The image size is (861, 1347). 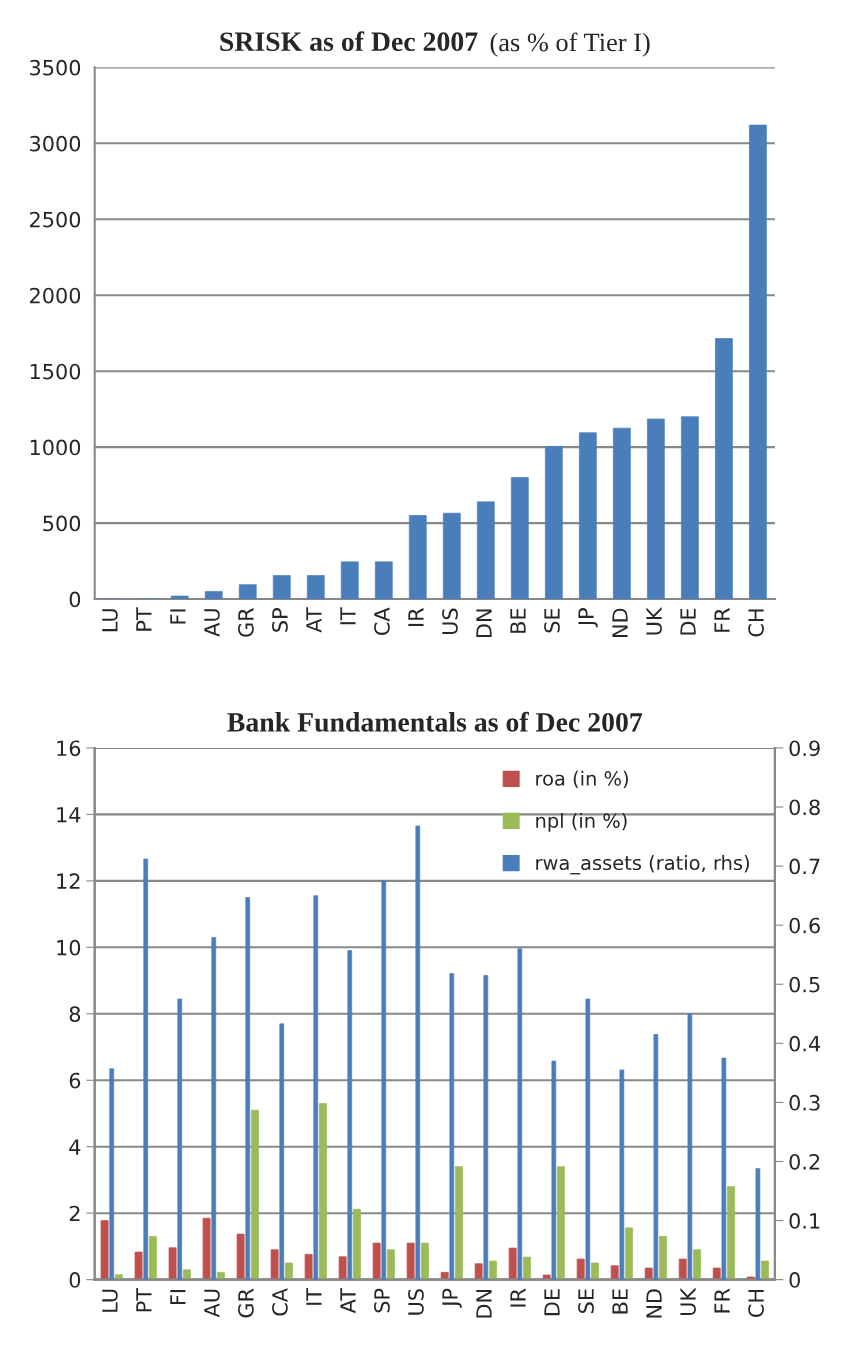 I want to click on y2-tick-label: 0.8, so click(x=804, y=807).